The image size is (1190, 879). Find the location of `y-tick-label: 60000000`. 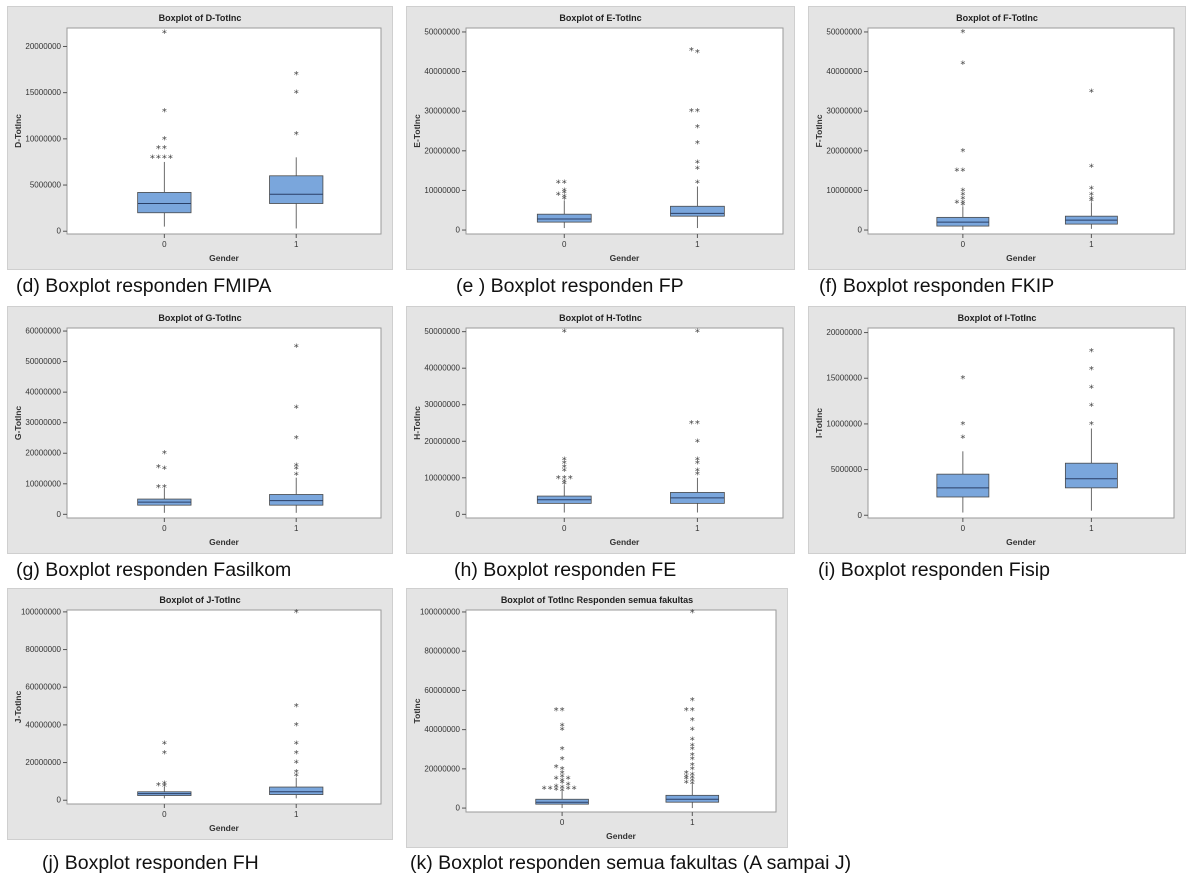

y-tick-label: 60000000 is located at coordinates (43, 331).